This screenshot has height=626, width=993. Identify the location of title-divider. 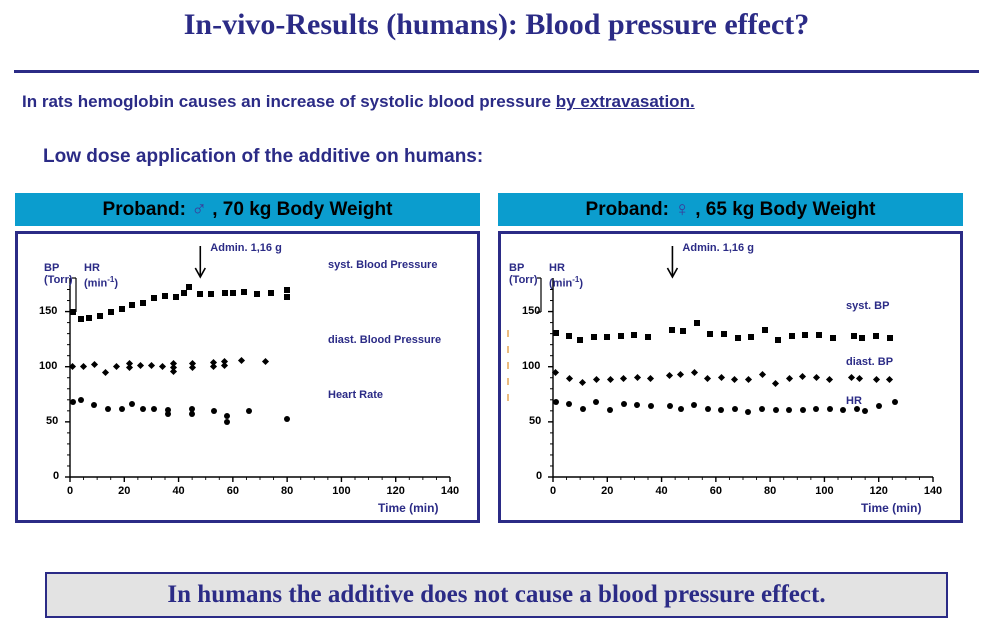
(496, 71).